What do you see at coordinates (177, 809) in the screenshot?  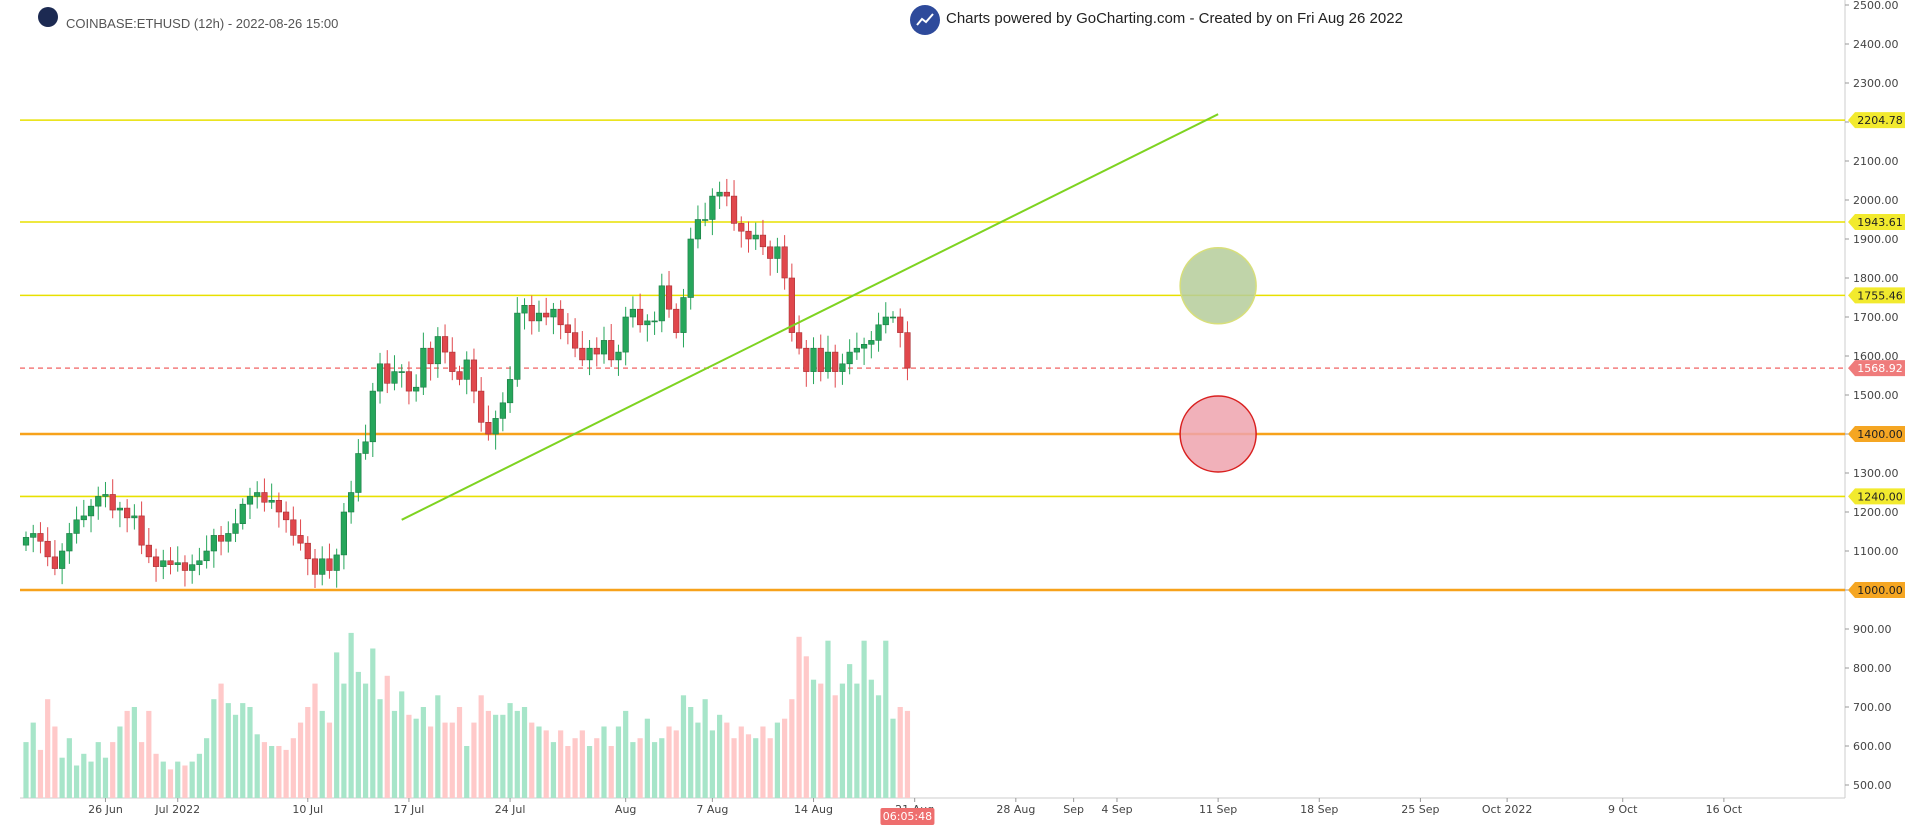 I see `x-tick-label: Jul 2022` at bounding box center [177, 809].